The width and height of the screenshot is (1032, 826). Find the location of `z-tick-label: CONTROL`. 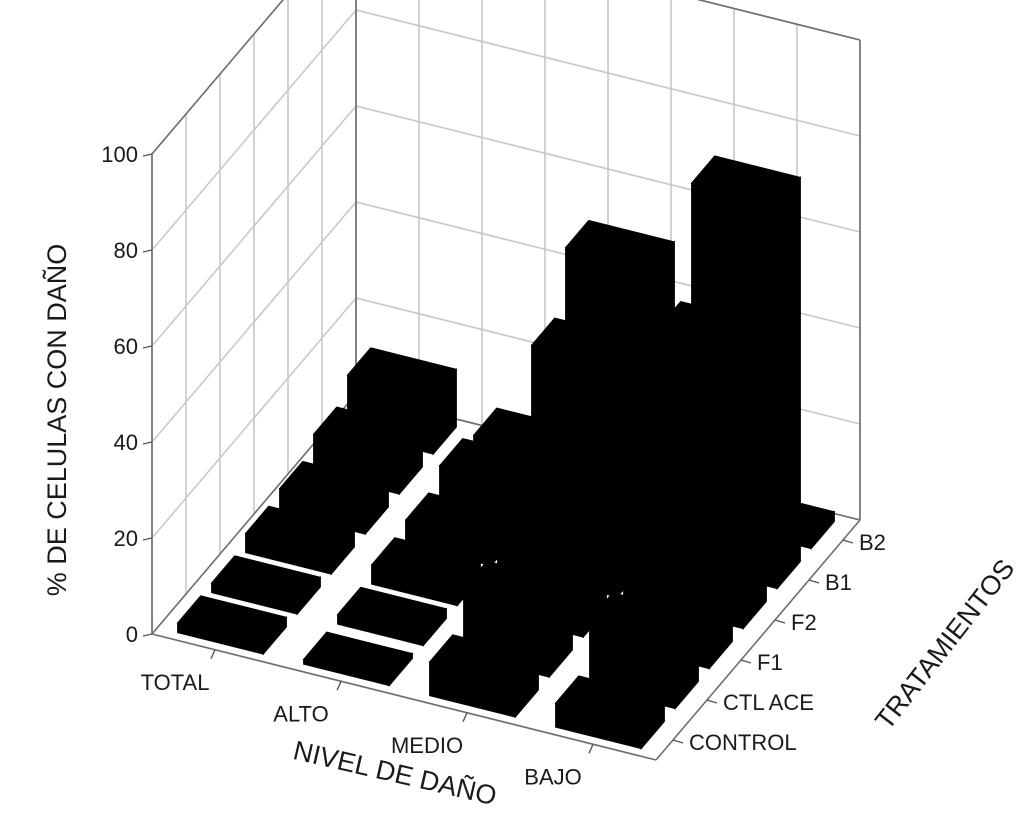

z-tick-label: CONTROL is located at coordinates (743, 742).